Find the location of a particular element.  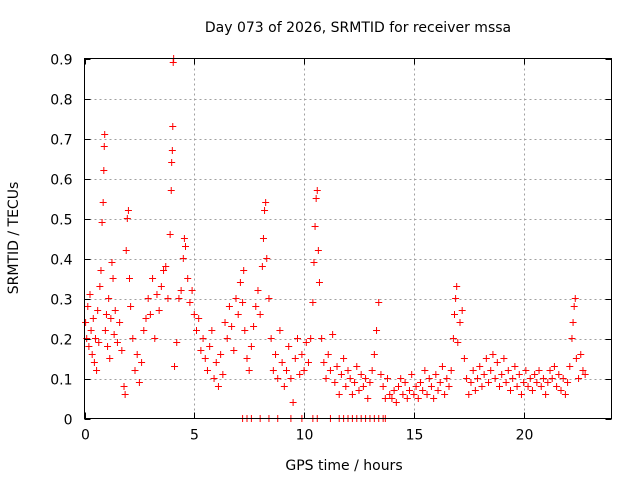

y-tick-label: 0.1 is located at coordinates (61, 381).